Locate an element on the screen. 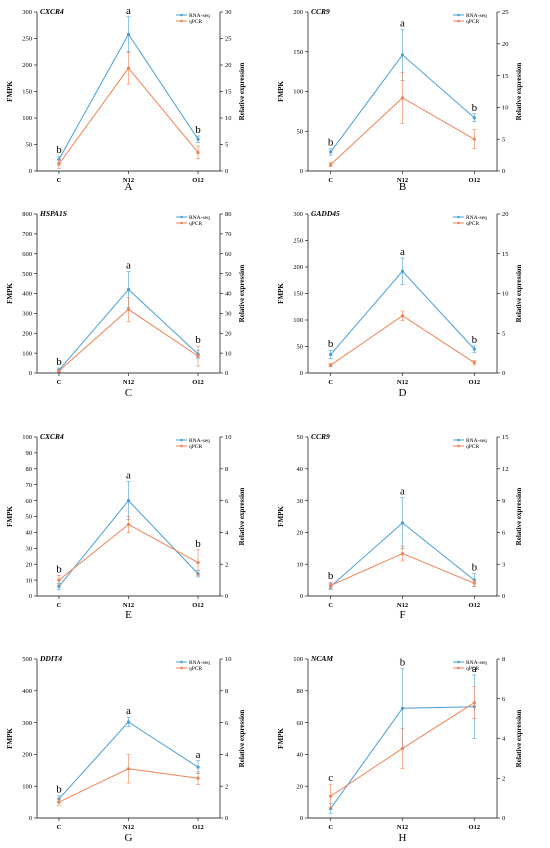  left-tick-label: 400 is located at coordinates (27, 691).